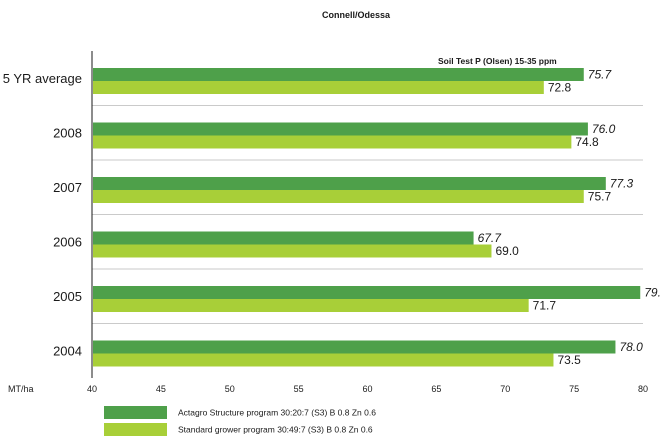 The width and height of the screenshot is (660, 438). I want to click on category-label: 5 YR average, so click(42, 78).